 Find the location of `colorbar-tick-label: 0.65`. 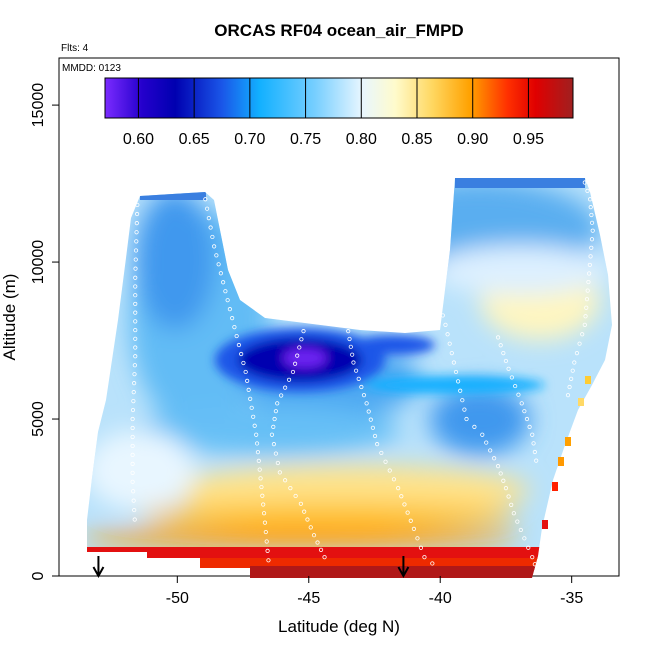

colorbar-tick-label: 0.65 is located at coordinates (194, 139).